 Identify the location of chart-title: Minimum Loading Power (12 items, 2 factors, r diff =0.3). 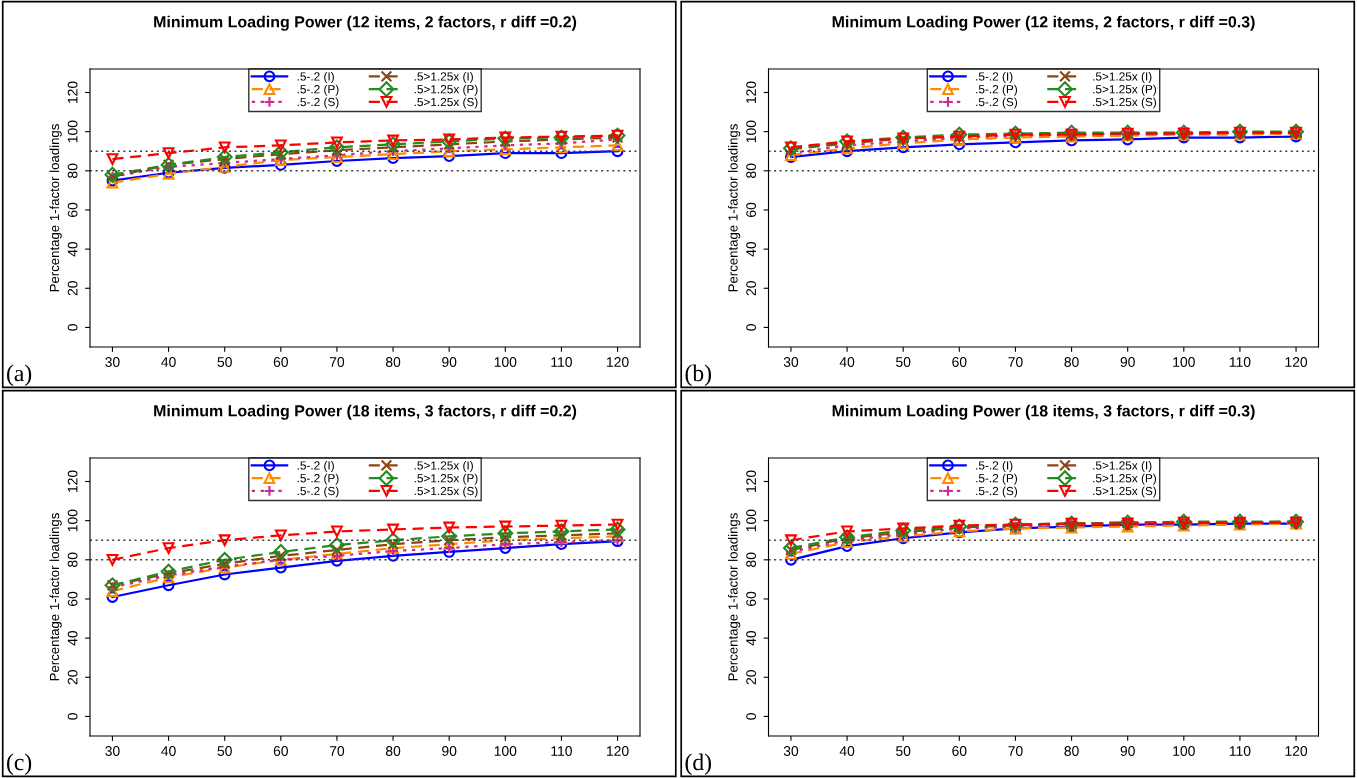
(1043, 23).